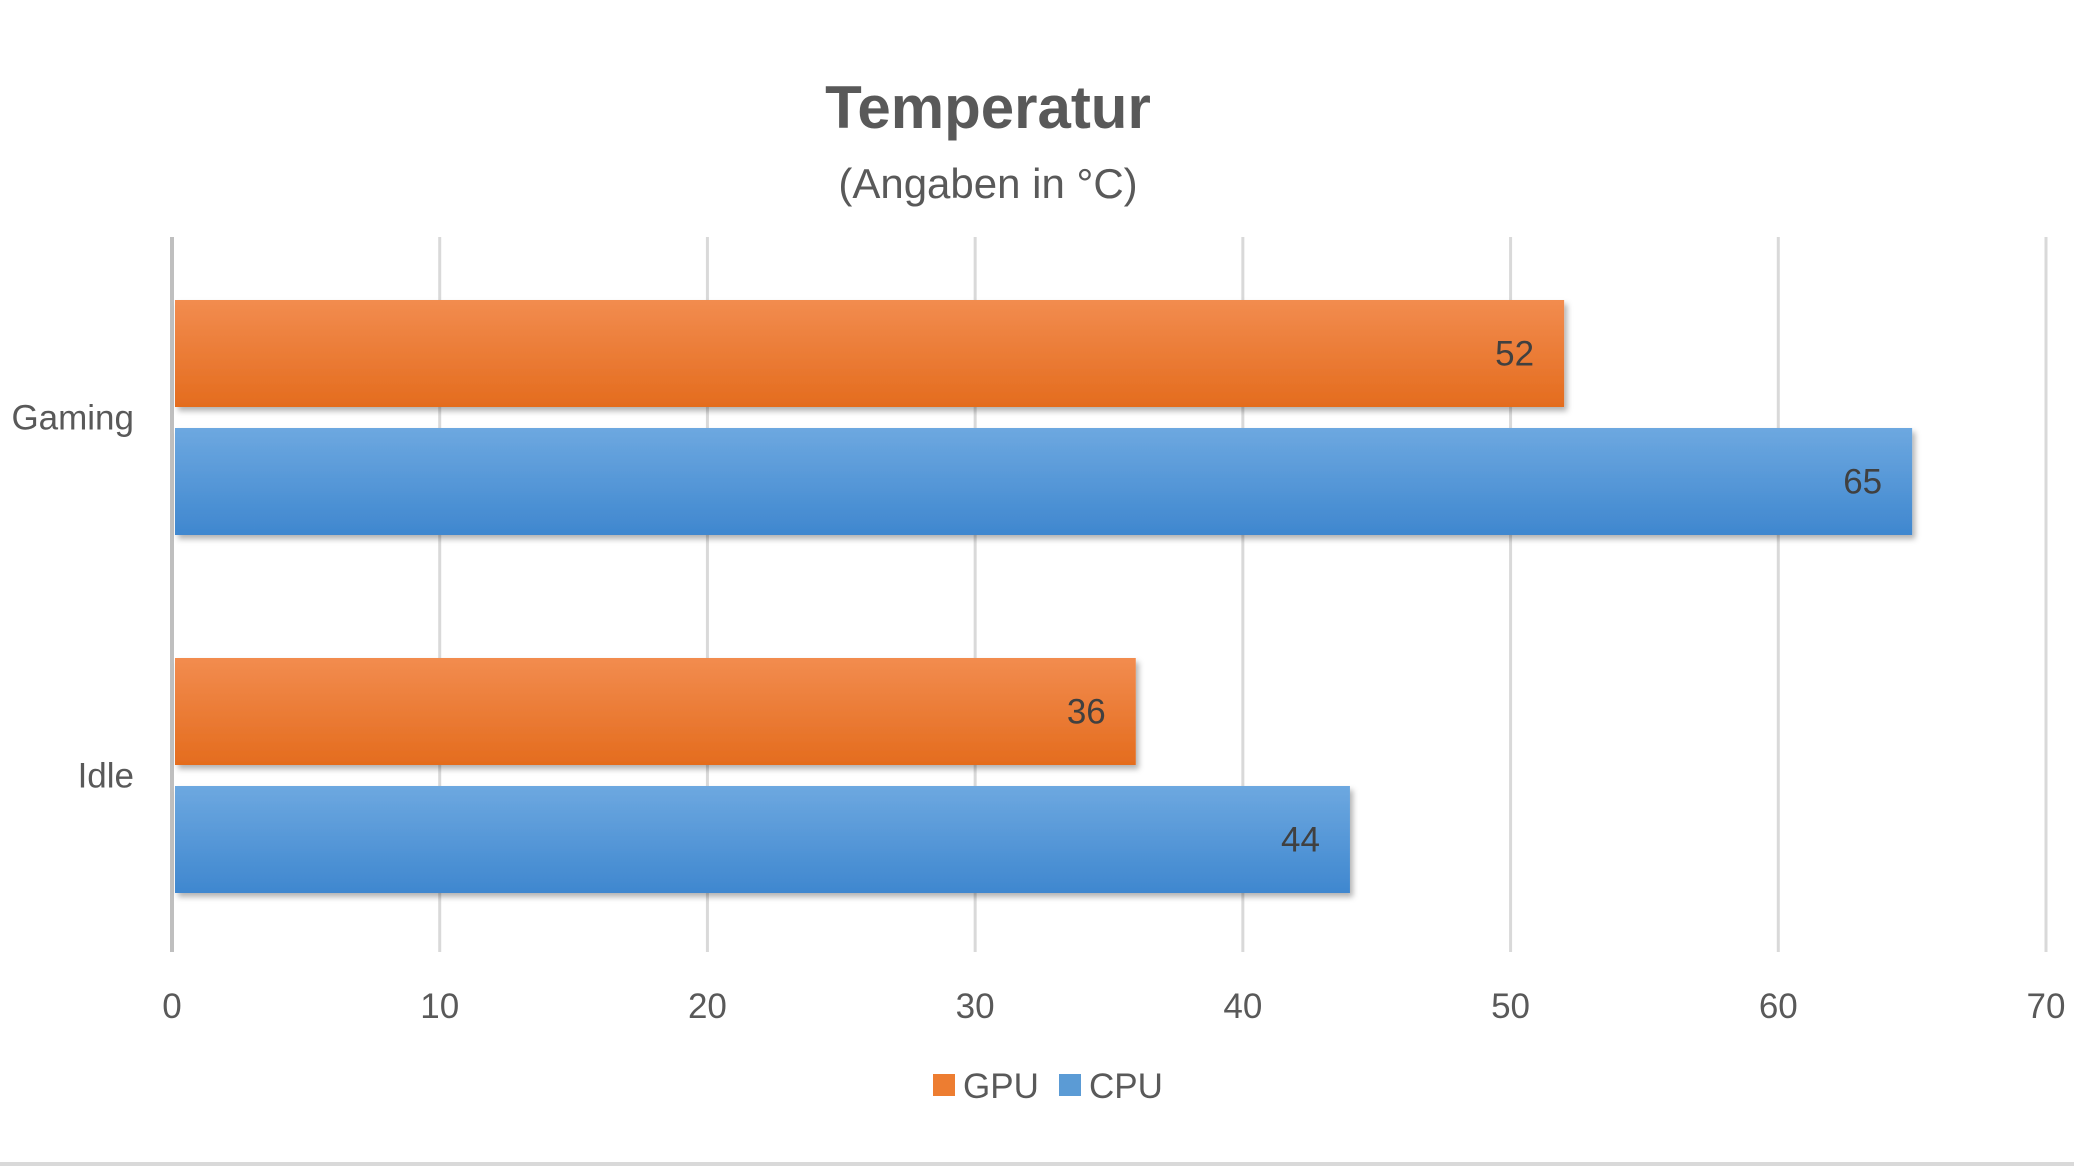 The width and height of the screenshot is (2074, 1171). What do you see at coordinates (2046, 1006) in the screenshot?
I see `x-tick-label: 70` at bounding box center [2046, 1006].